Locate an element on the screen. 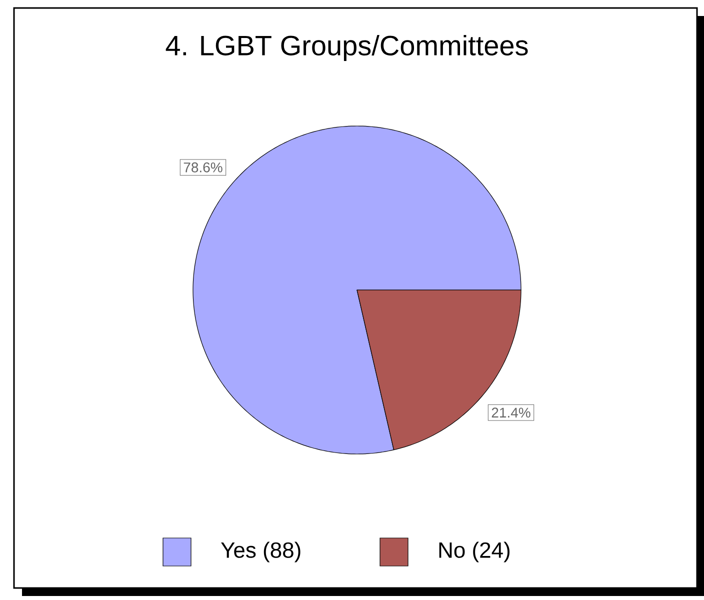 The width and height of the screenshot is (704, 600). data-label: 78.6% is located at coordinates (203, 167).